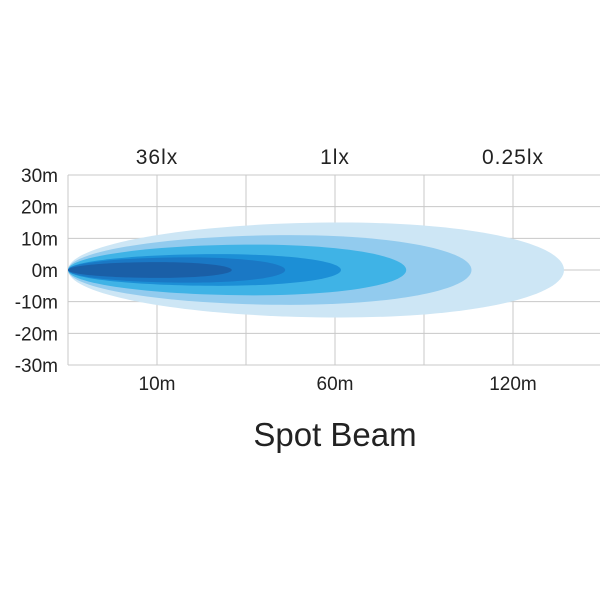 This screenshot has width=600, height=600. What do you see at coordinates (36, 334) in the screenshot?
I see `y-tick-label: -20m` at bounding box center [36, 334].